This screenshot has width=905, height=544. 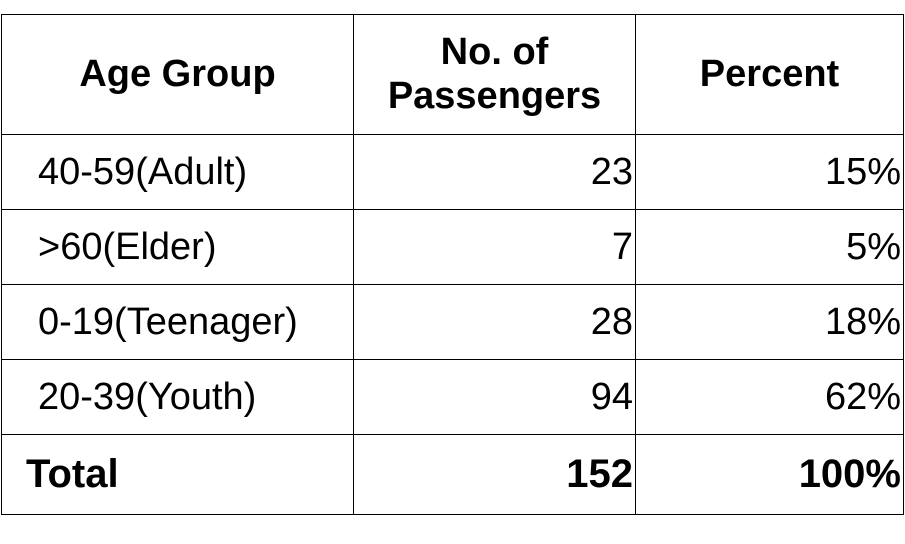 I want to click on header-passengers: No. of Passengers, so click(x=494, y=74).